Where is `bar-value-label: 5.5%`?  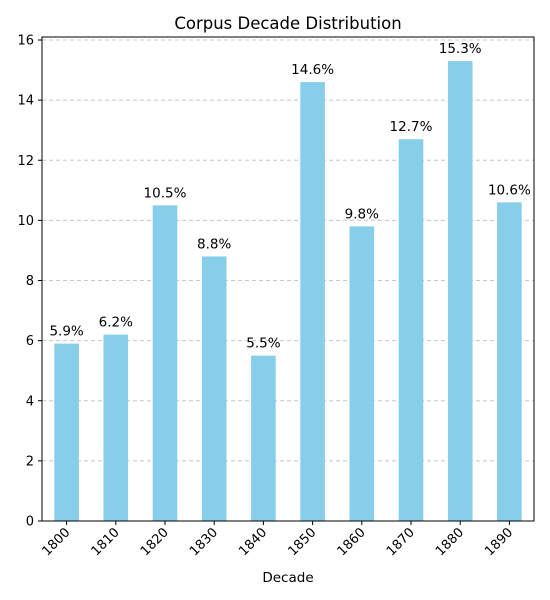
bar-value-label: 5.5% is located at coordinates (263, 344).